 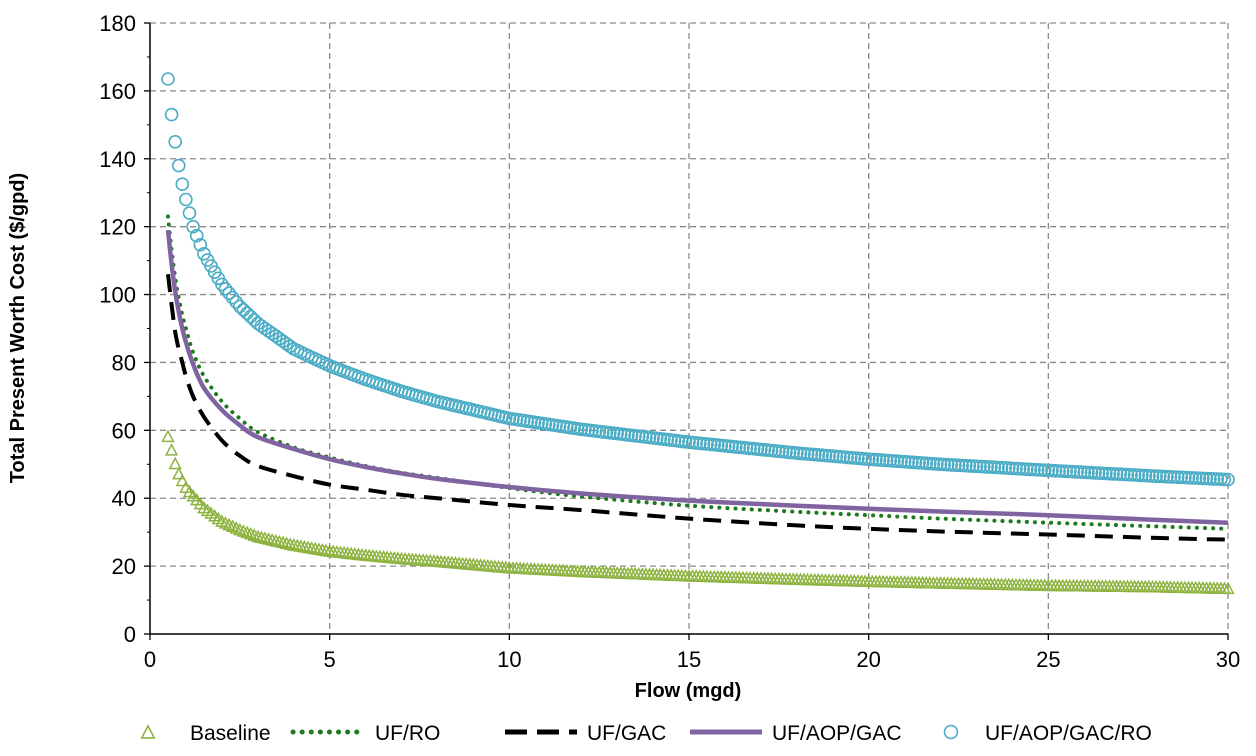 I want to click on y-tick-label: 180, so click(x=117, y=23).